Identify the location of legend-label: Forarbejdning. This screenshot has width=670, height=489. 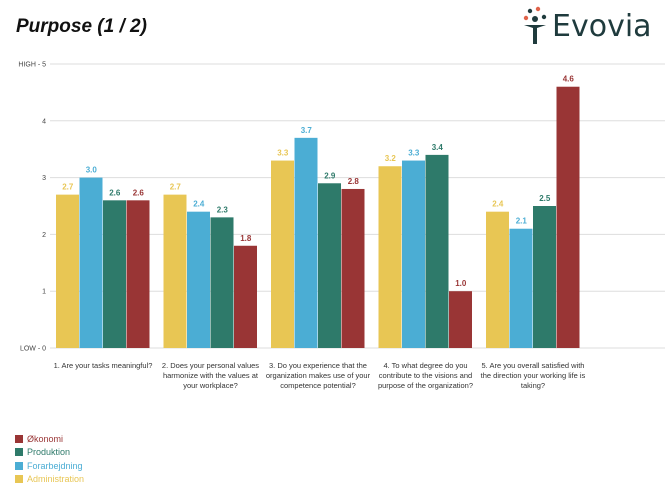
(55, 465).